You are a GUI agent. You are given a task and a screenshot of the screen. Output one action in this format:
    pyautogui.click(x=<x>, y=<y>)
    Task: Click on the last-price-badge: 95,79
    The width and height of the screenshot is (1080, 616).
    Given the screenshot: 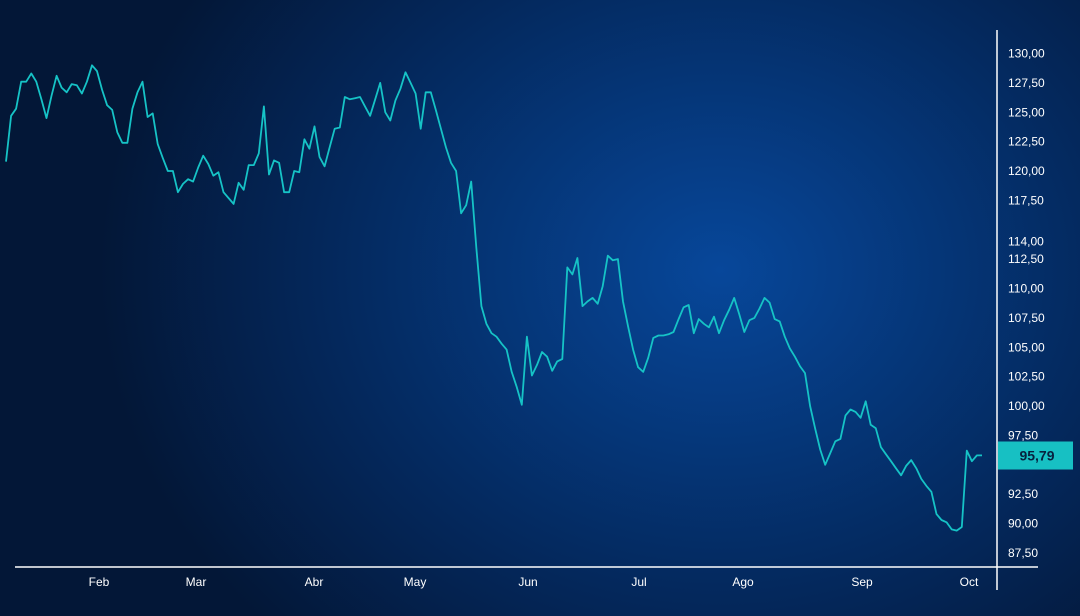 What is the action you would take?
    pyautogui.click(x=1035, y=455)
    